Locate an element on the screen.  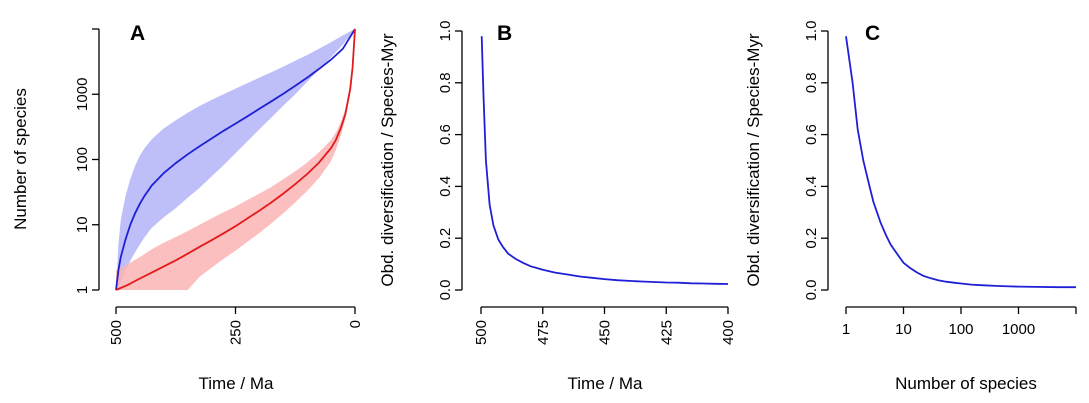
panel-a-y-tick-label: 10 is located at coordinates (82, 224).